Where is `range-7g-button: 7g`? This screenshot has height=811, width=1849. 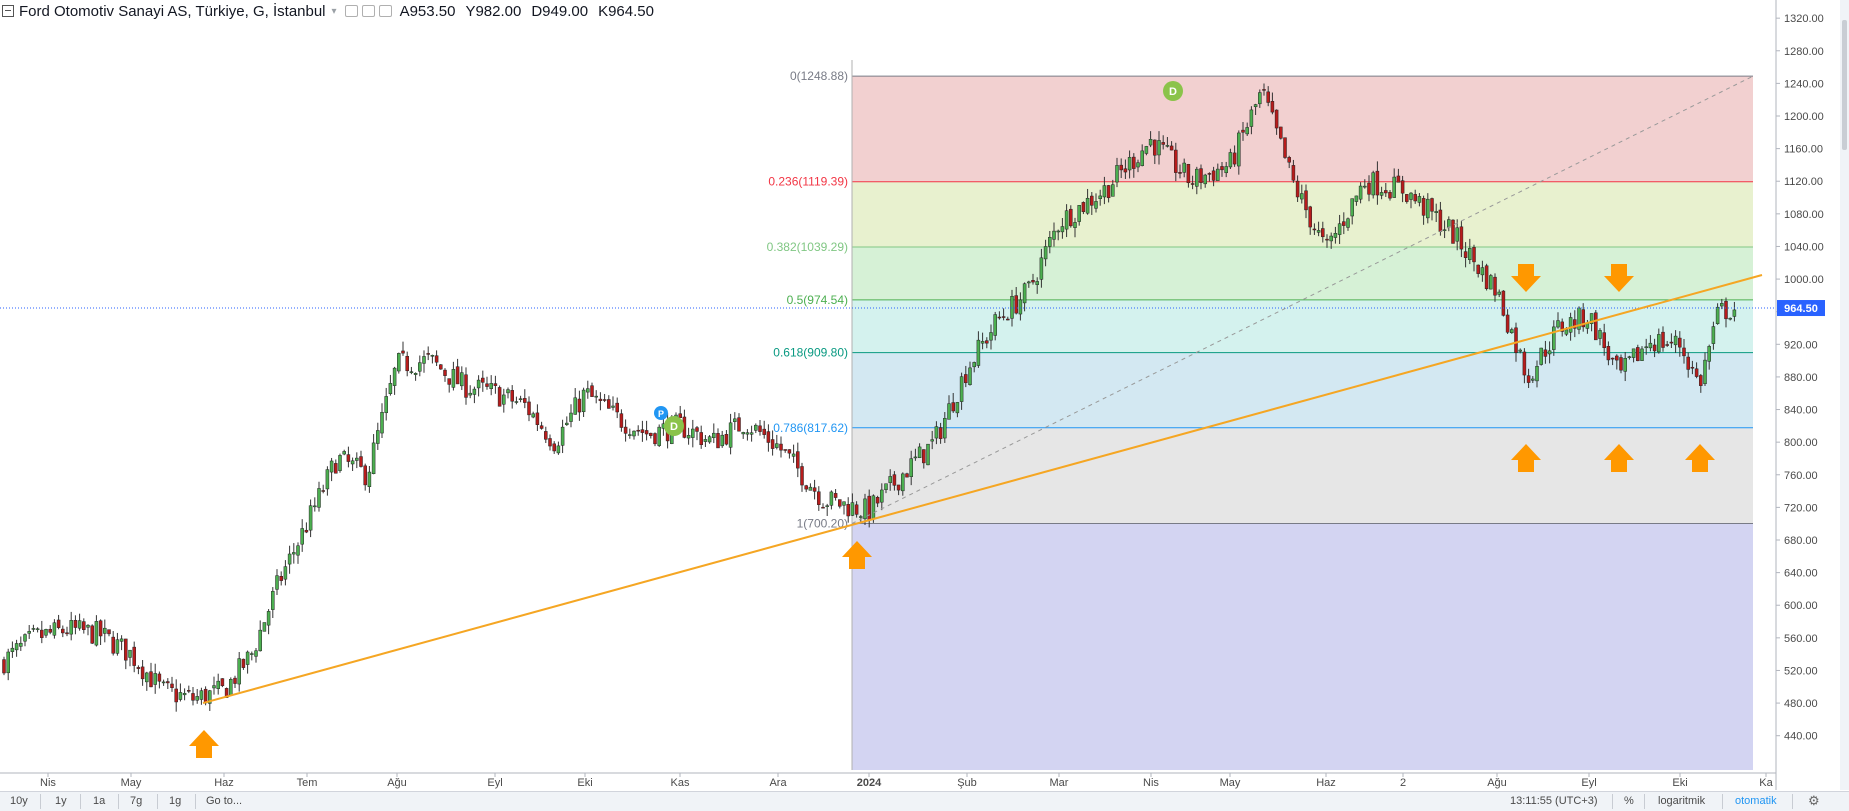 range-7g-button: 7g is located at coordinates (136, 801).